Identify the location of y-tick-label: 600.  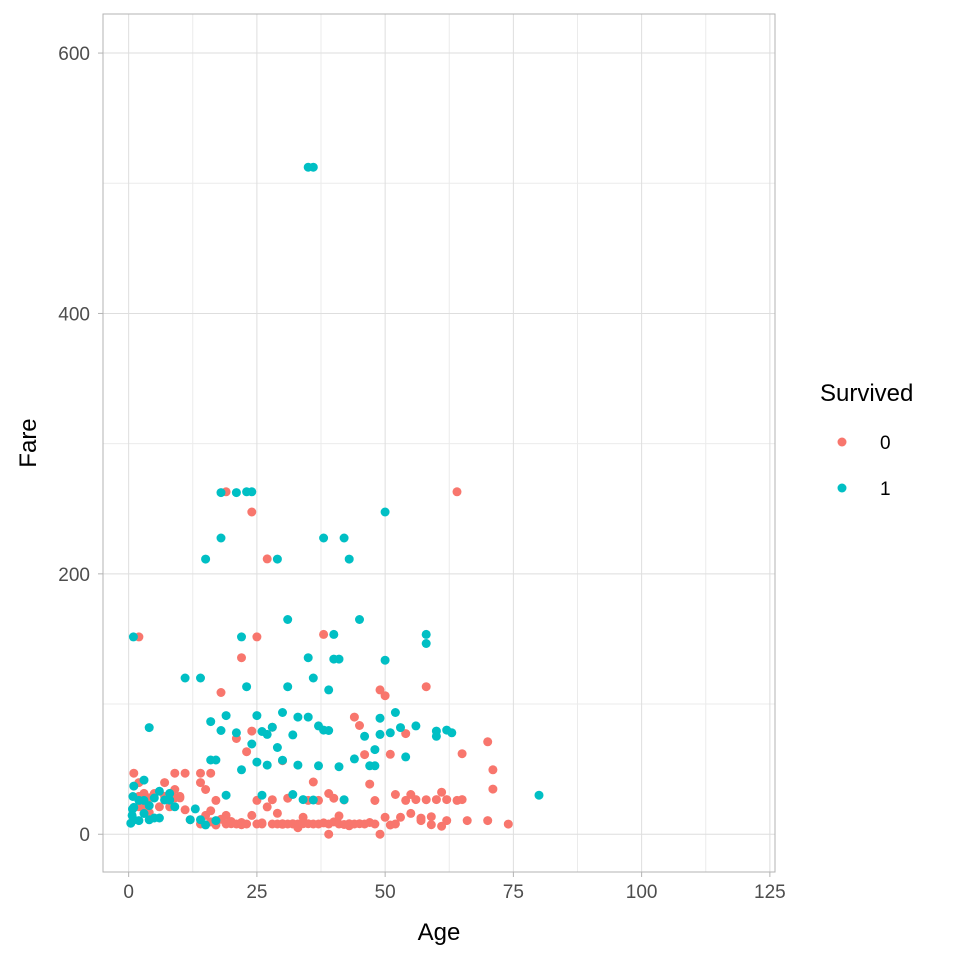
(74, 54).